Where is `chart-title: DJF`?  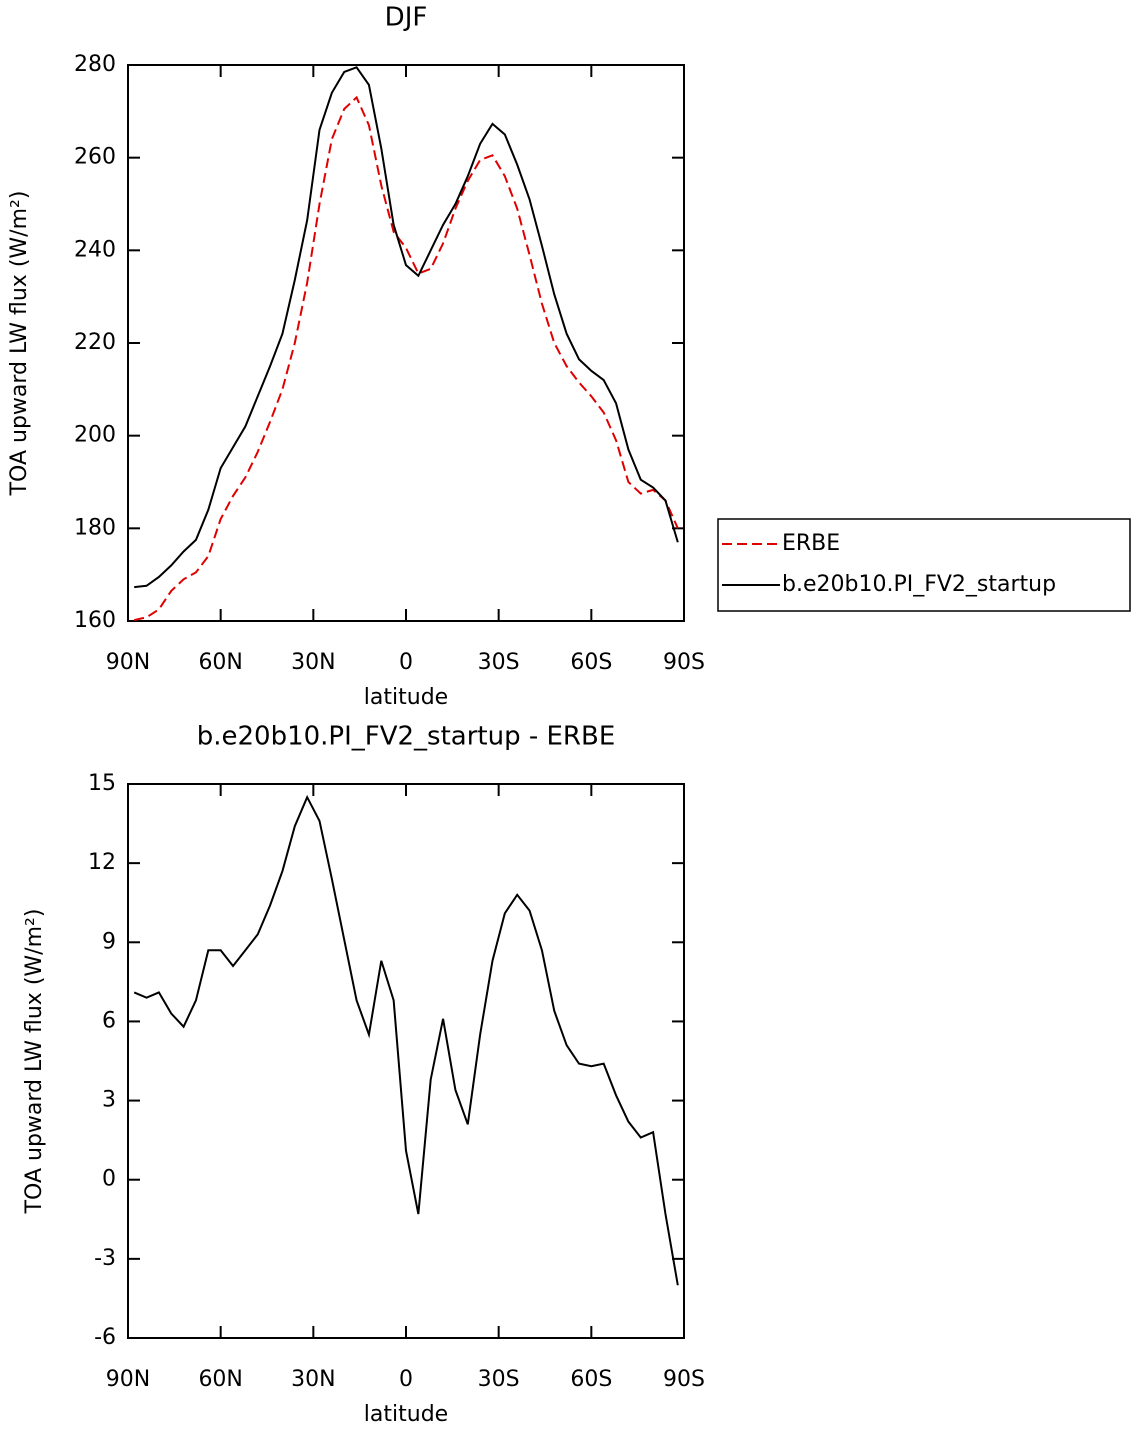 chart-title: DJF is located at coordinates (406, 18).